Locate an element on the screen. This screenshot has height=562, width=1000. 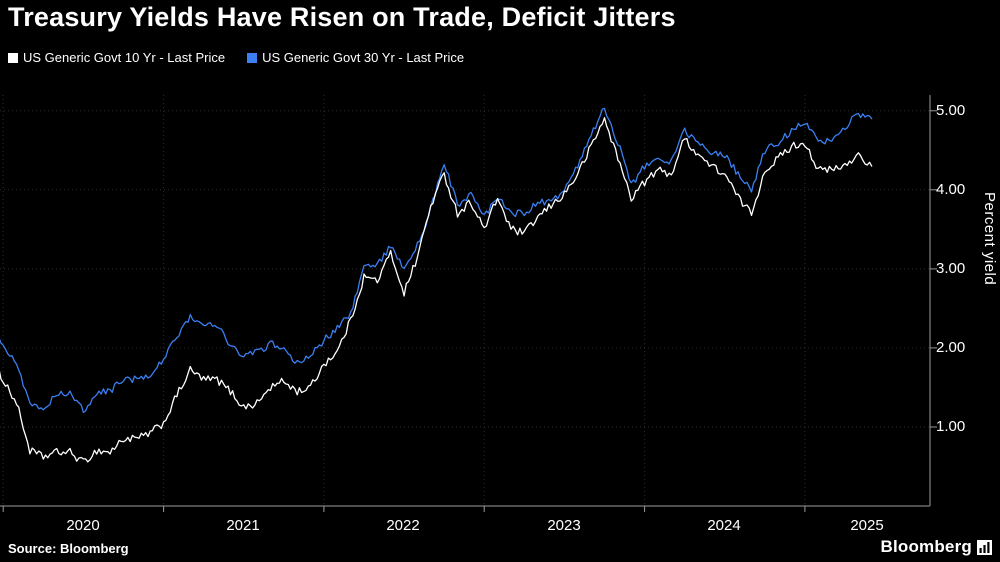
legend-label-30yr: US Generic Govt 30 Yr - Last Price is located at coordinates (363, 57).